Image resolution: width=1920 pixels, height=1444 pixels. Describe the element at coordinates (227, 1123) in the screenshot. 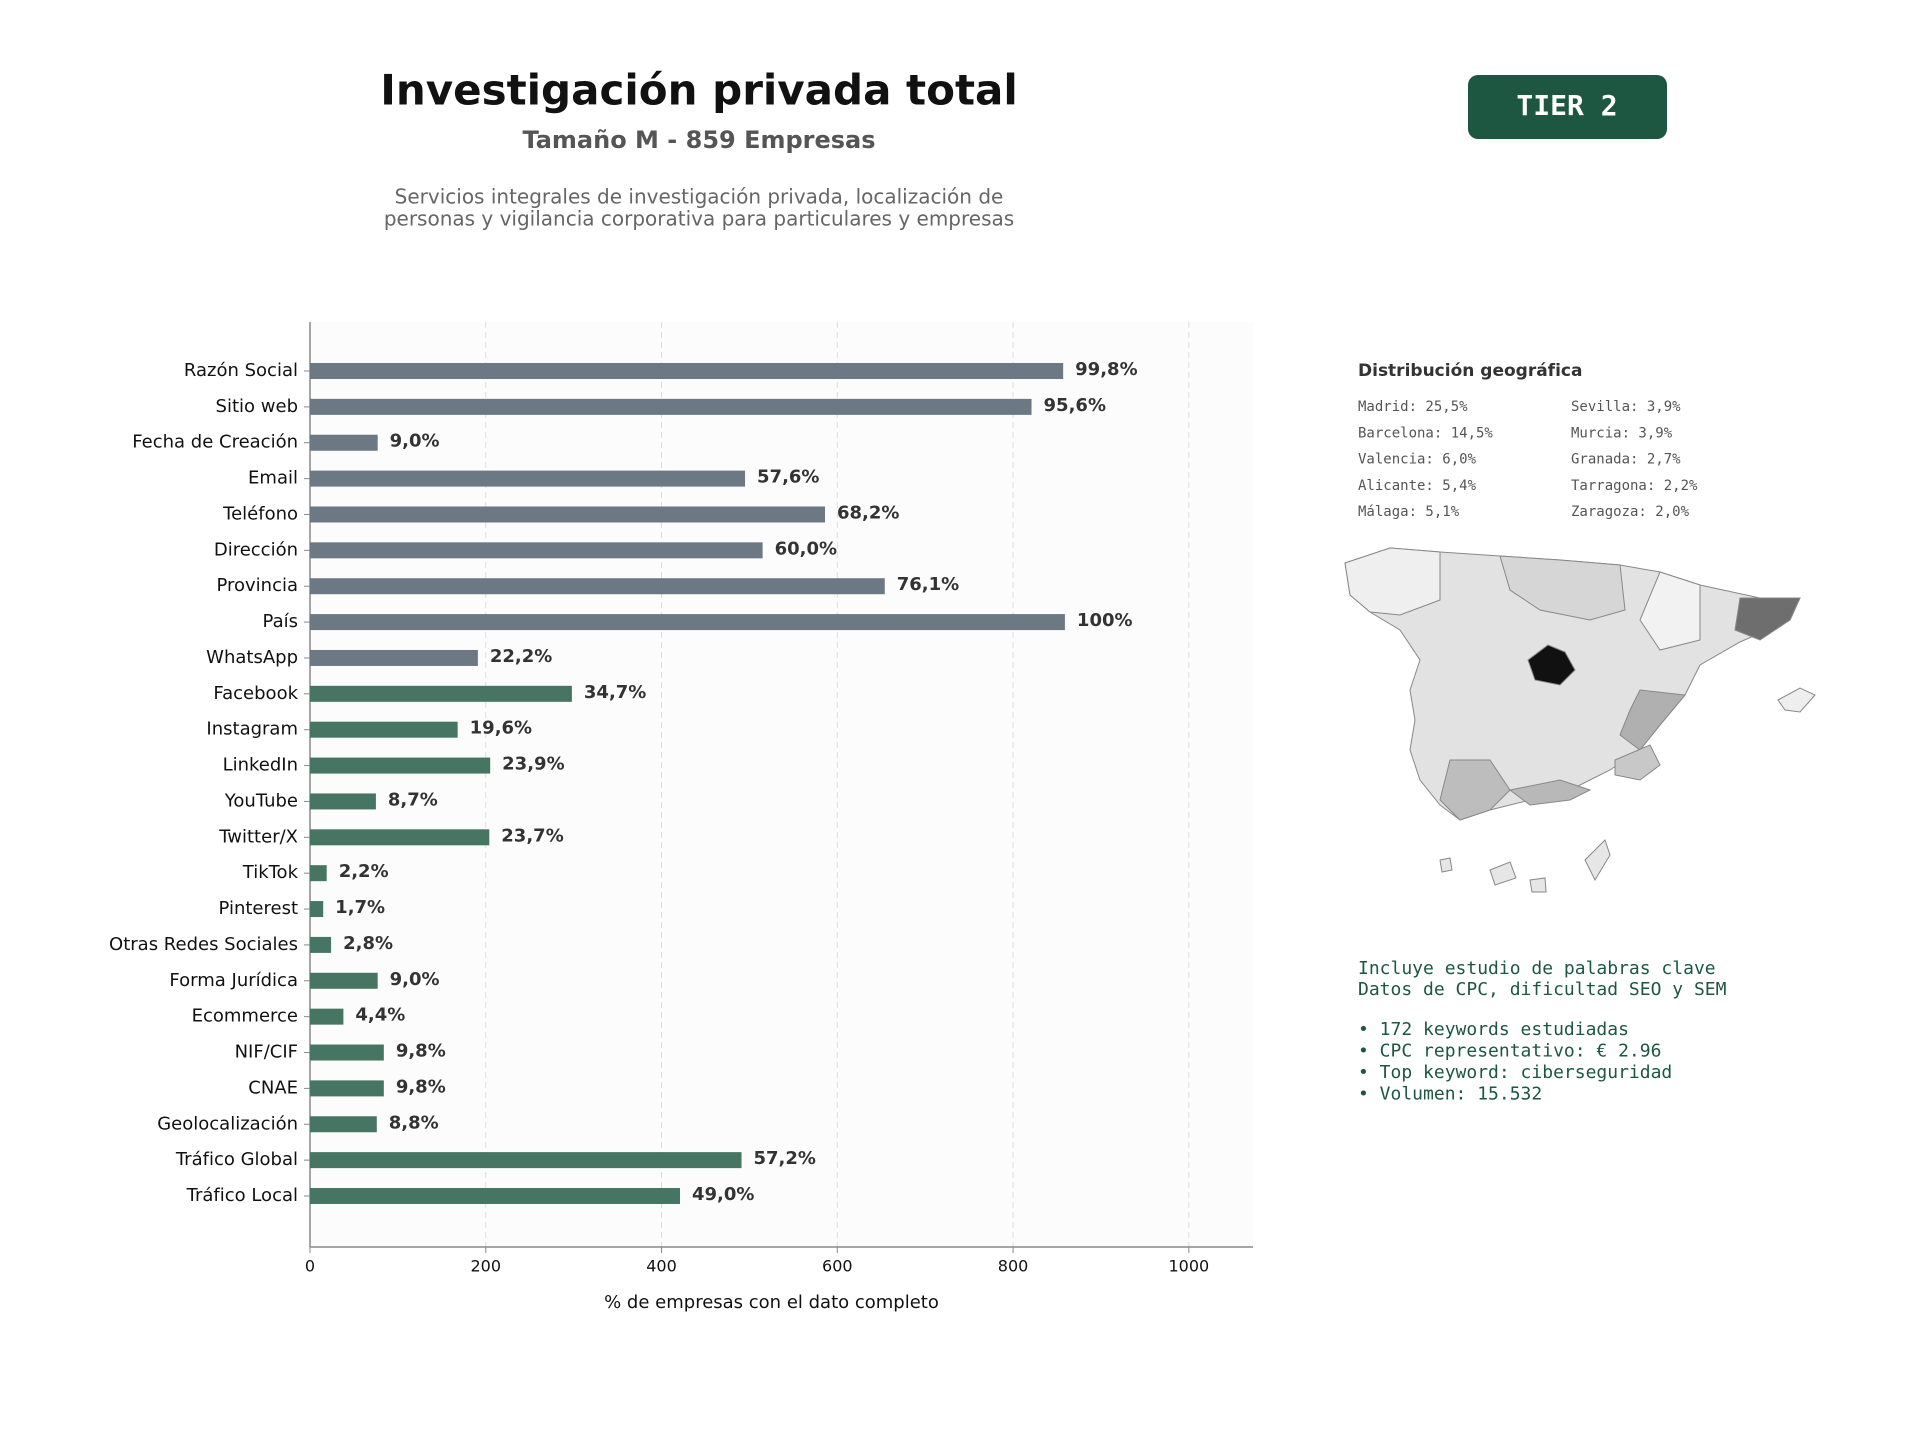

I see `y-tick-label: Geolocalización` at that location.